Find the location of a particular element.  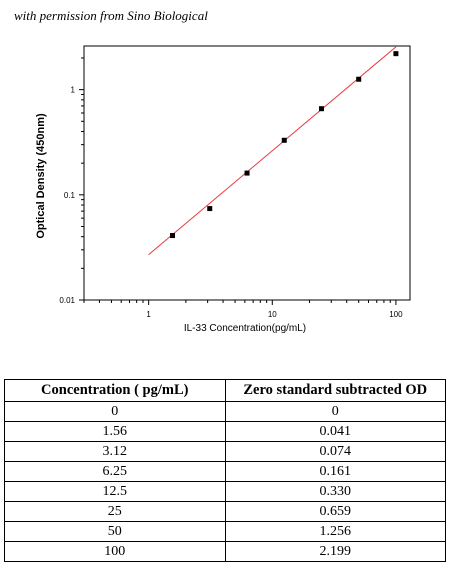

y-axis-label: Optical Density (450nm) is located at coordinates (41, 176).